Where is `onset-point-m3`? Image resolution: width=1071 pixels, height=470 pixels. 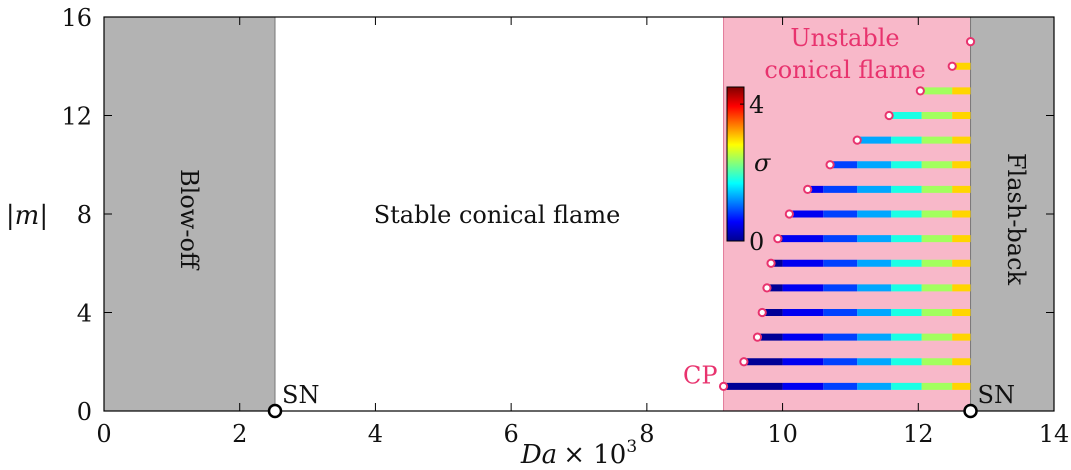 onset-point-m3 is located at coordinates (757, 337).